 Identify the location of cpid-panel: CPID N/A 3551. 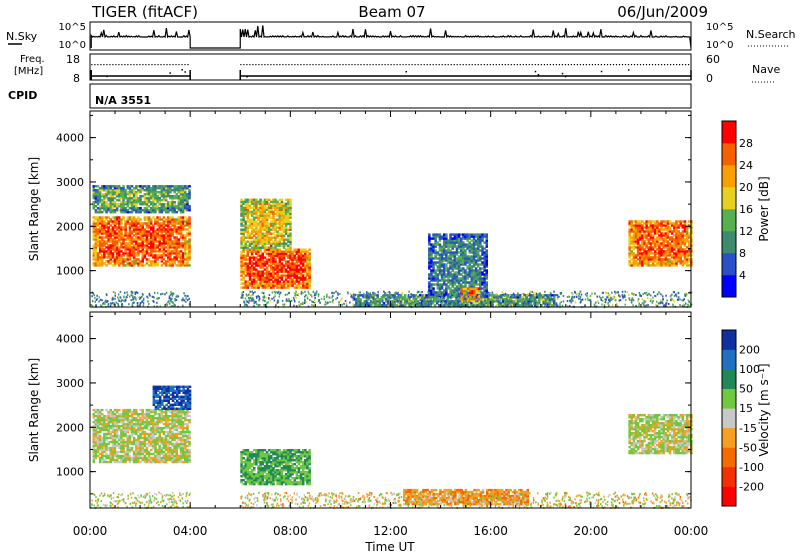
(349, 96).